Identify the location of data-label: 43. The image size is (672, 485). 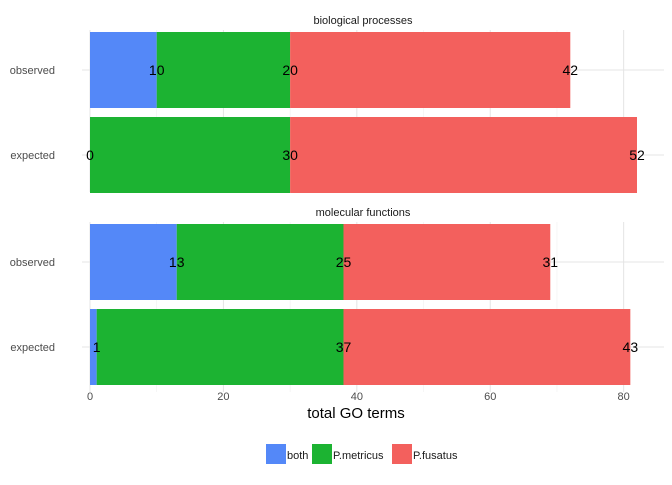
(631, 347).